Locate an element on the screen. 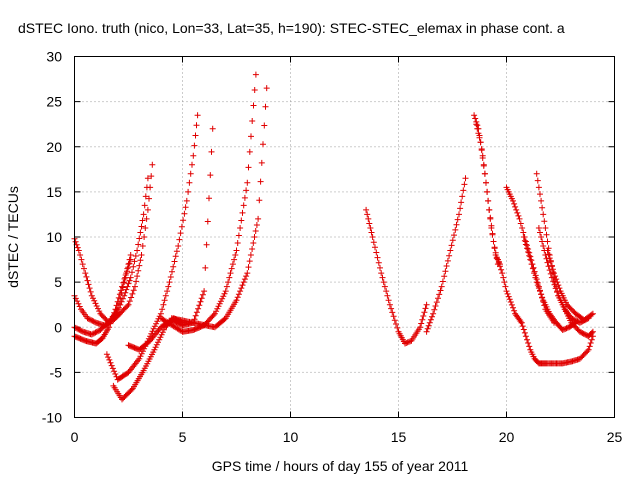  x-tick-label: 25 is located at coordinates (615, 437).